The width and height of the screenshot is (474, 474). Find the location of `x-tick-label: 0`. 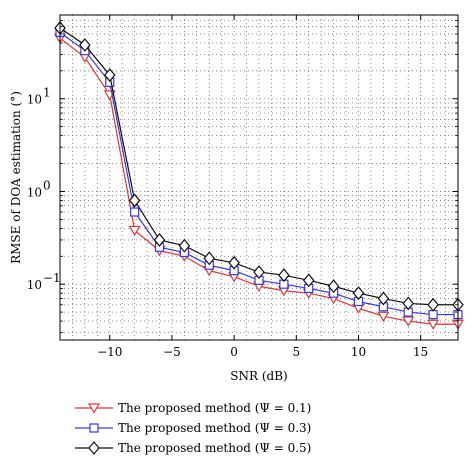

x-tick-label: 0 is located at coordinates (234, 352).